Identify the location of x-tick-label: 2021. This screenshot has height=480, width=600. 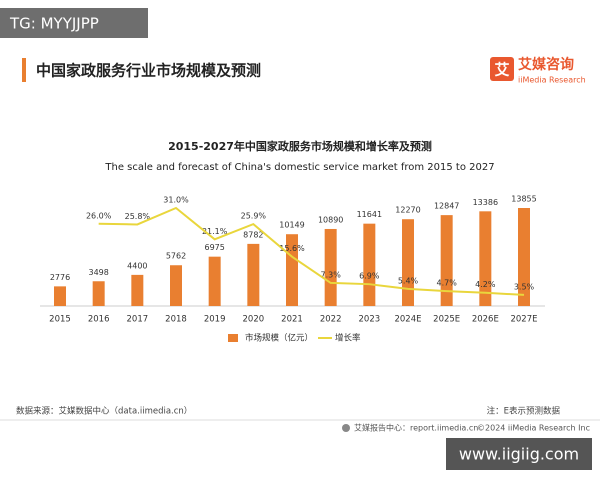
(292, 320).